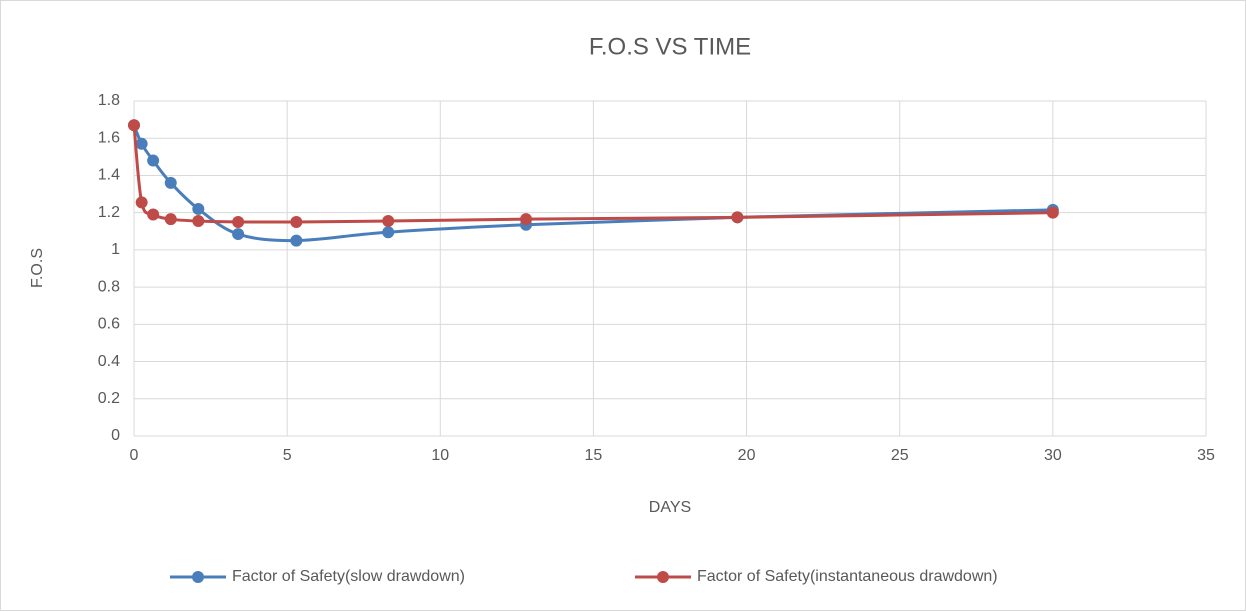  Describe the element at coordinates (109, 361) in the screenshot. I see `y-tick-label: 0.4` at that location.